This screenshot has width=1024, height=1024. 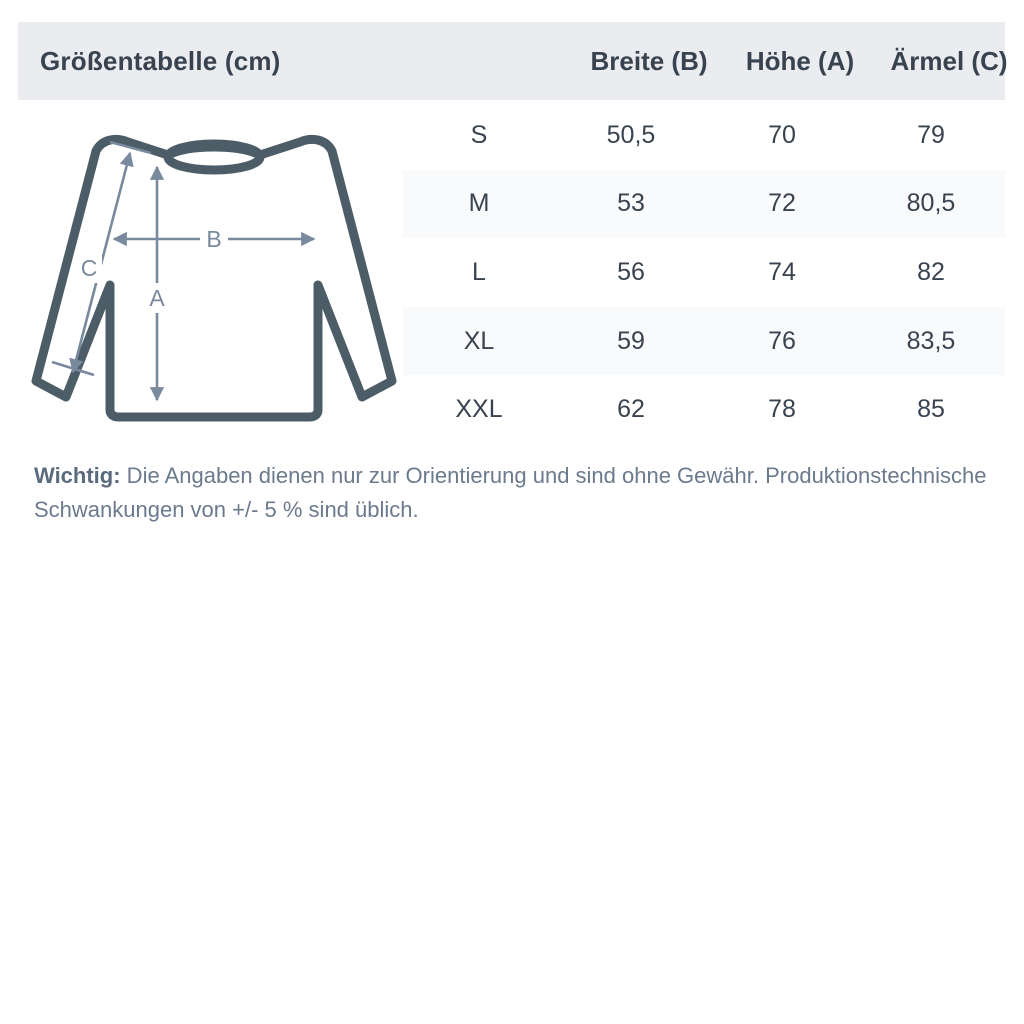 What do you see at coordinates (722, 61) in the screenshot?
I see `column-header-row: Breite (B) Höhe (A) Ärmel (C)` at bounding box center [722, 61].